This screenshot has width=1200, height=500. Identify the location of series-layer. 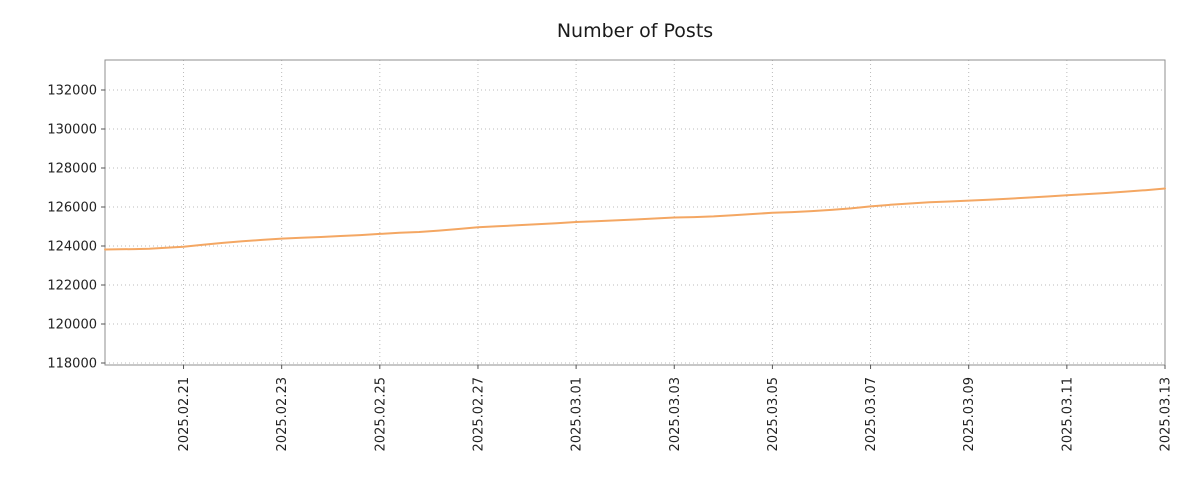
(635, 219).